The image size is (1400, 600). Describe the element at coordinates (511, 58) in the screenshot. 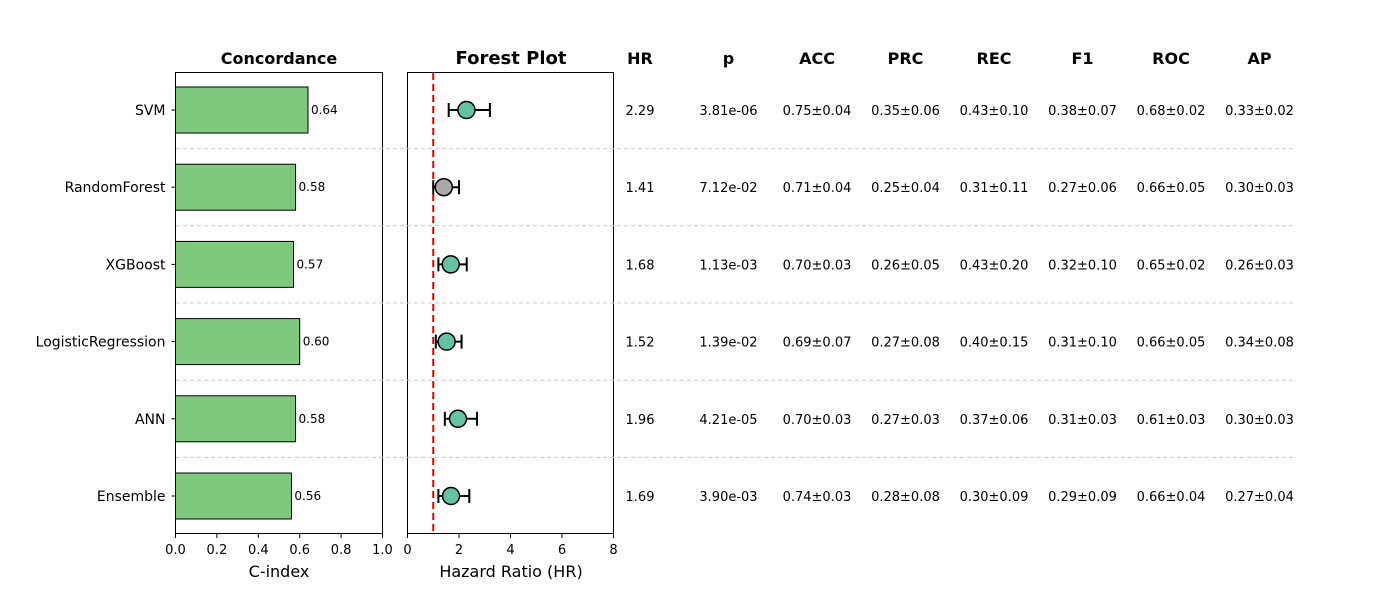

I see `forest-title: Forest Plot` at that location.